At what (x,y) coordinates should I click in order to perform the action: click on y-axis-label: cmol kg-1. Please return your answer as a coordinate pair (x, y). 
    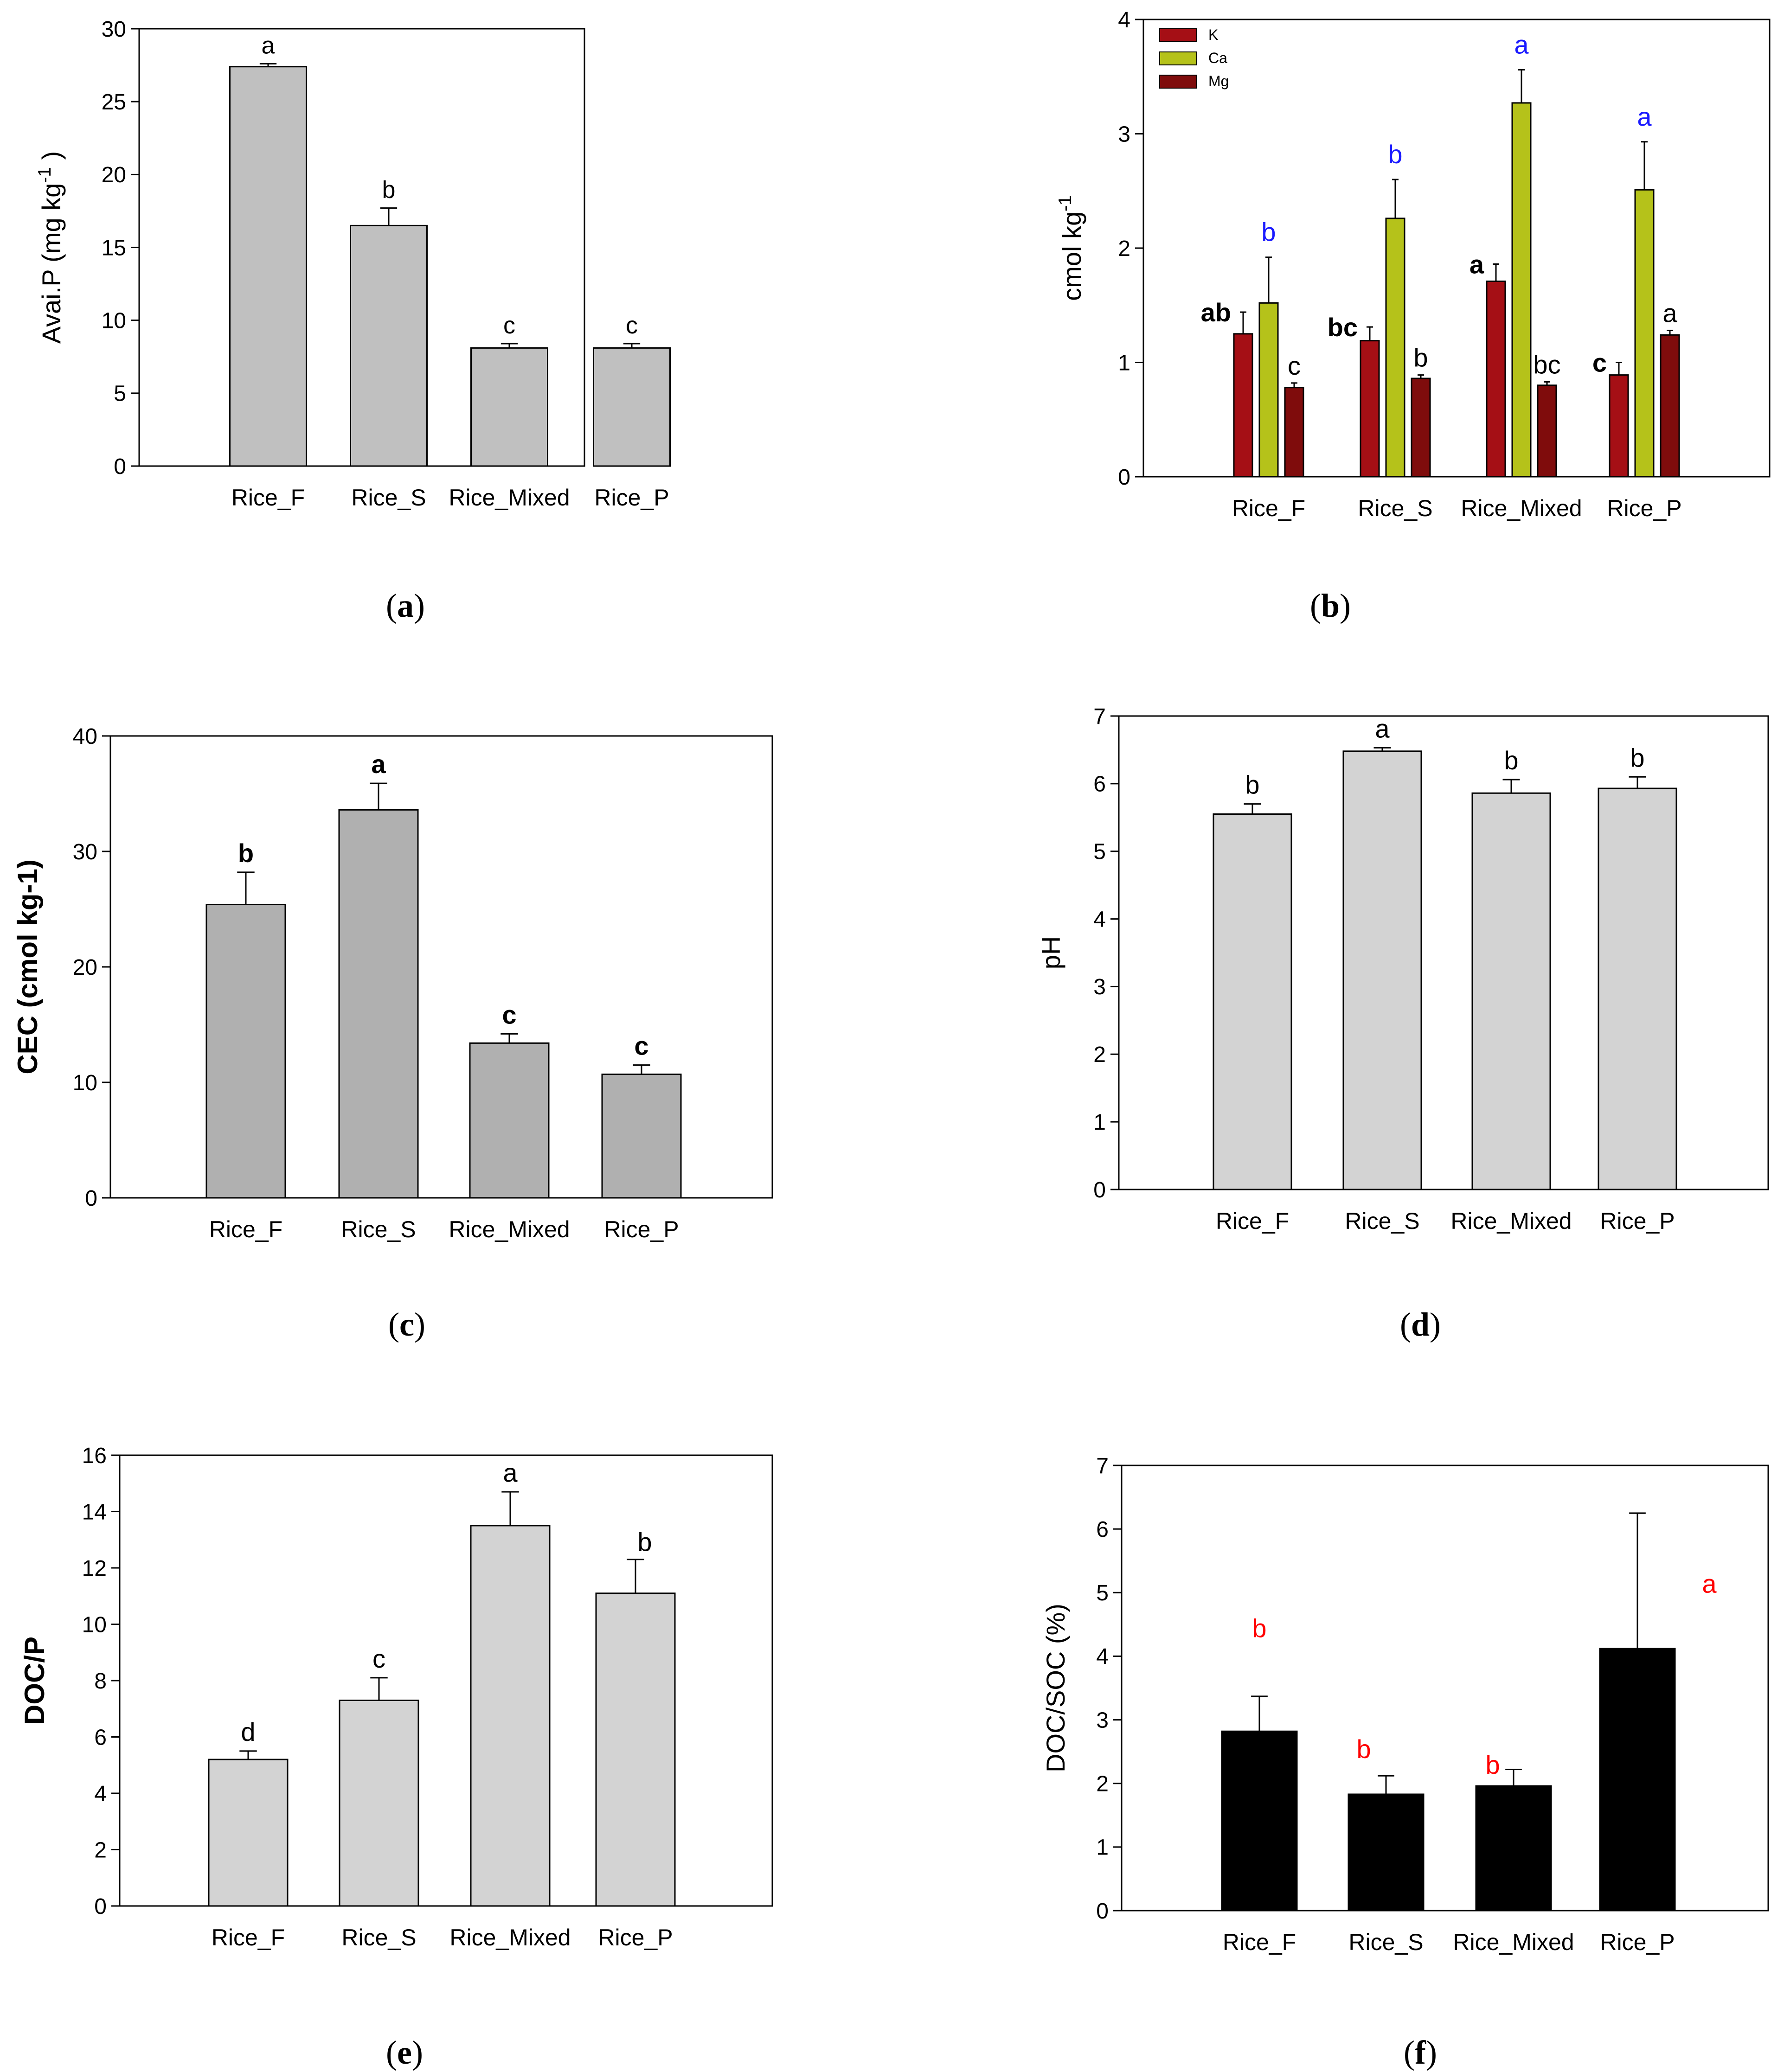
    Looking at the image, I should click on (1071, 248).